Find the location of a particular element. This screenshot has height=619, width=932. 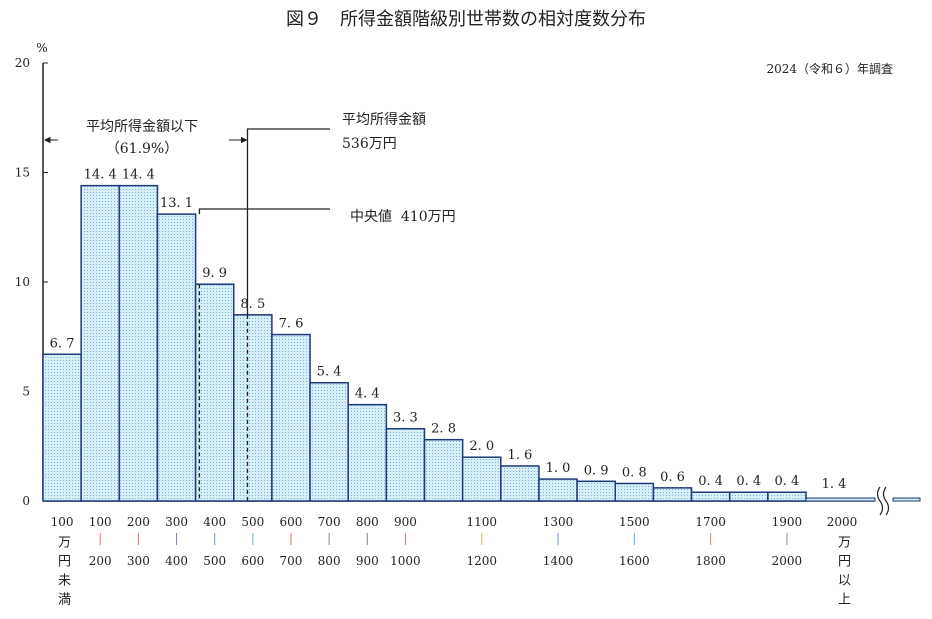

x-tick-label-bottom: 1200 is located at coordinates (481, 561).